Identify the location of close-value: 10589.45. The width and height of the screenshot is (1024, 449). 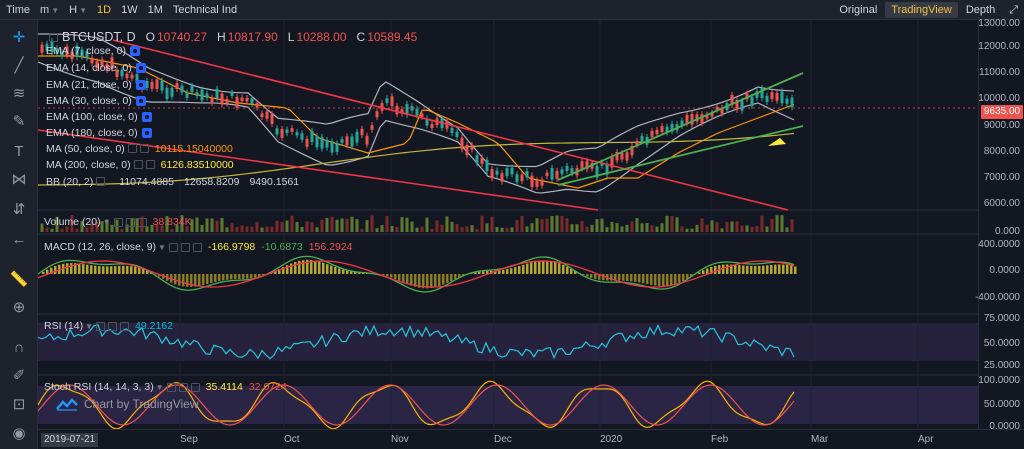
(392, 37).